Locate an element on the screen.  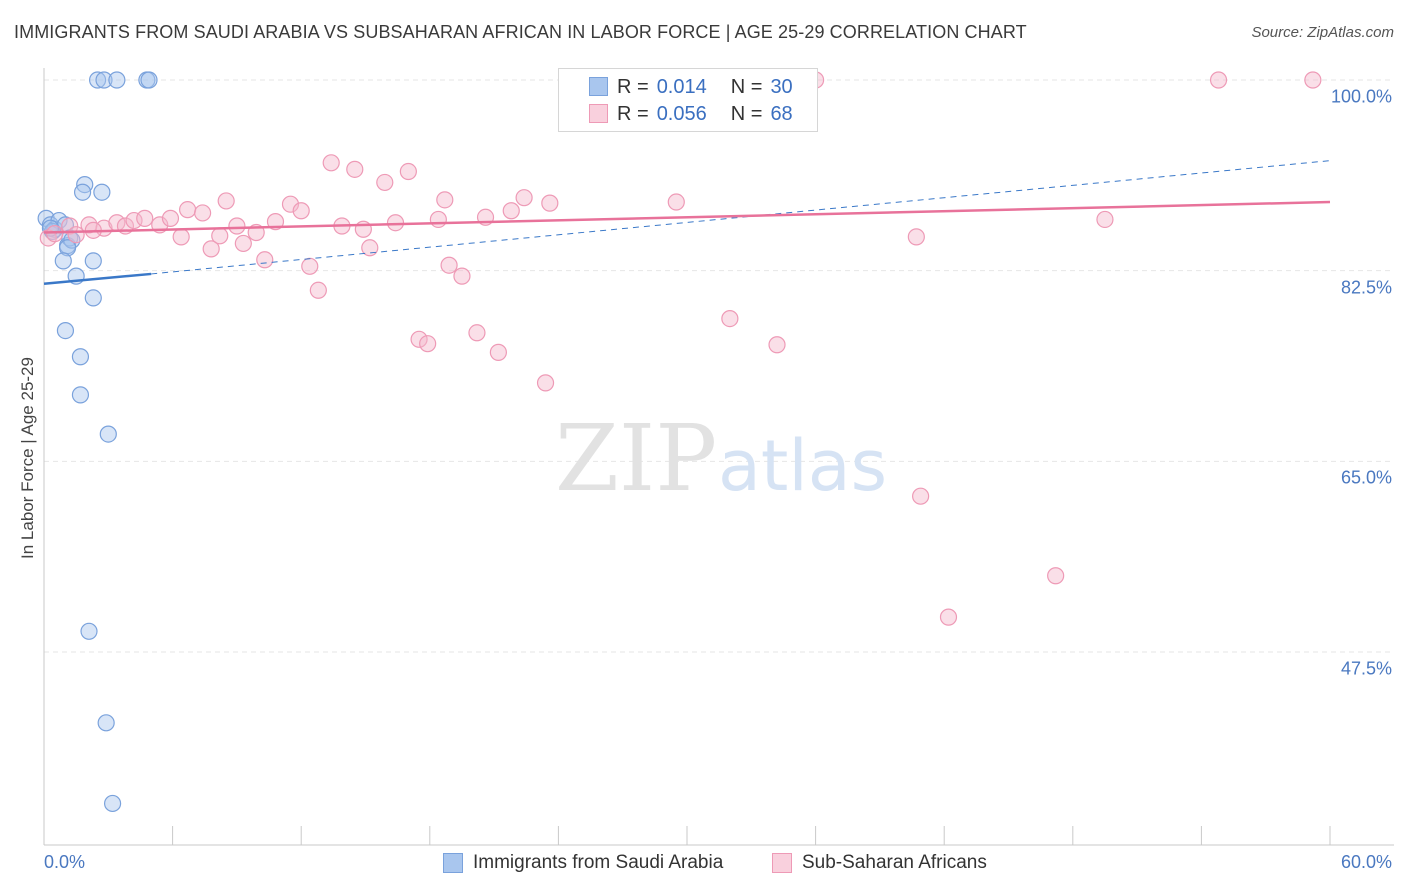
watermark: ZIP atlas is located at coordinates (721, 458).